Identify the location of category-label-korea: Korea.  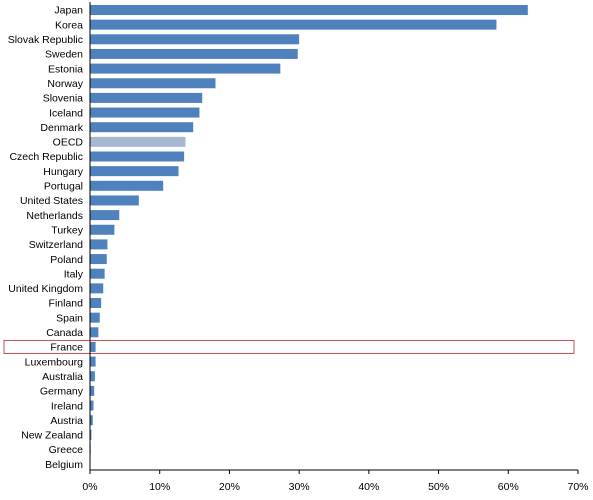
(69, 25).